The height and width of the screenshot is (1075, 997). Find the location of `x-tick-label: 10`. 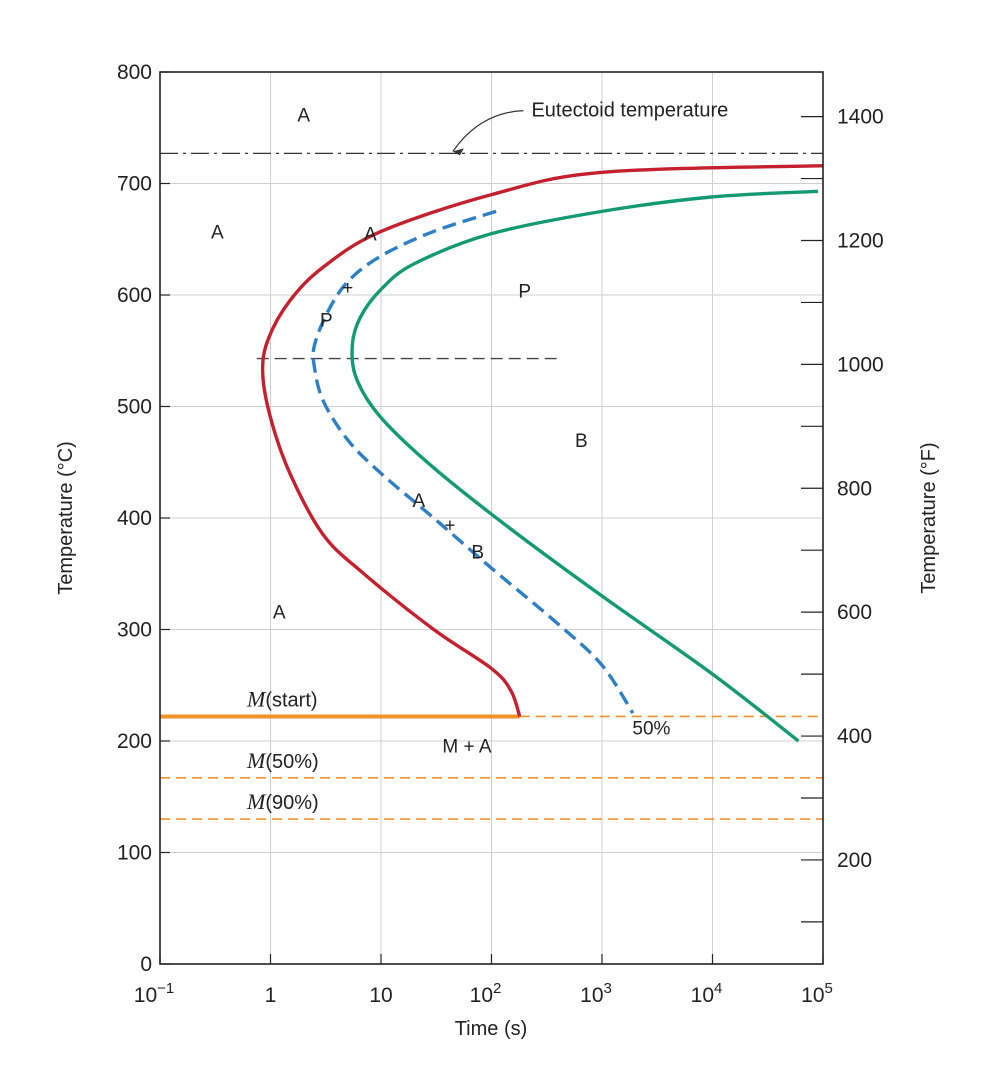

x-tick-label: 10 is located at coordinates (380, 995).